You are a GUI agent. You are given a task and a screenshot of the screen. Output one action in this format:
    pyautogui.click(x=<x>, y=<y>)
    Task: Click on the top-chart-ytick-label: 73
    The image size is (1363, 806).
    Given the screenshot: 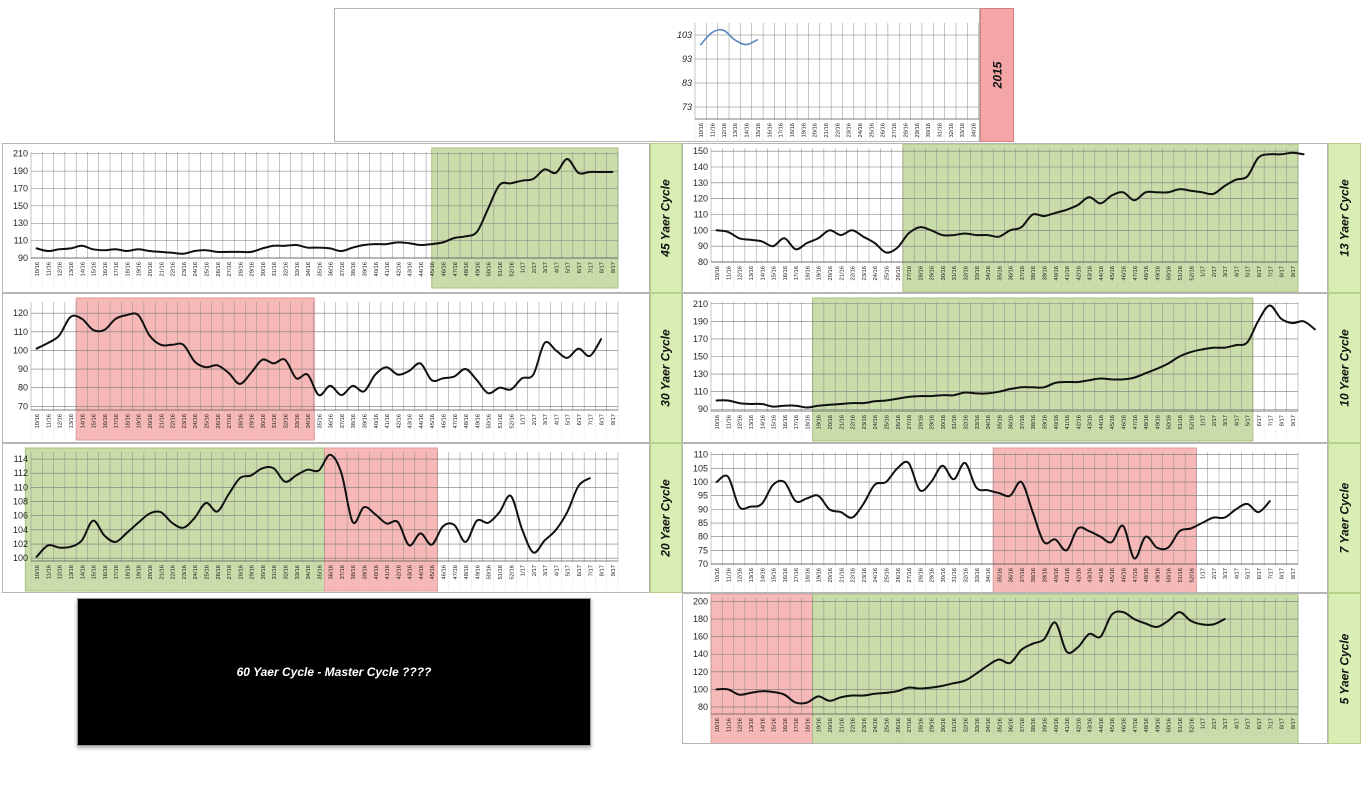 What is the action you would take?
    pyautogui.click(x=687, y=107)
    